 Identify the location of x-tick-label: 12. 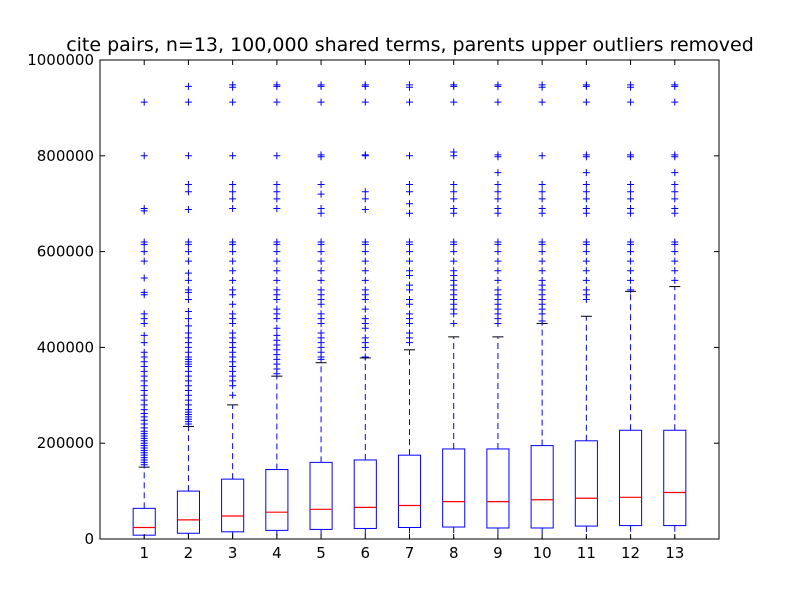
(630, 553).